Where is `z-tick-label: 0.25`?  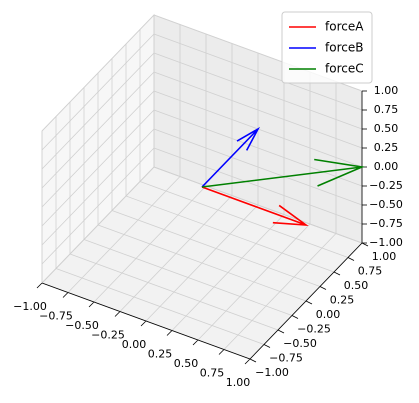 z-tick-label: 0.25 is located at coordinates (386, 147).